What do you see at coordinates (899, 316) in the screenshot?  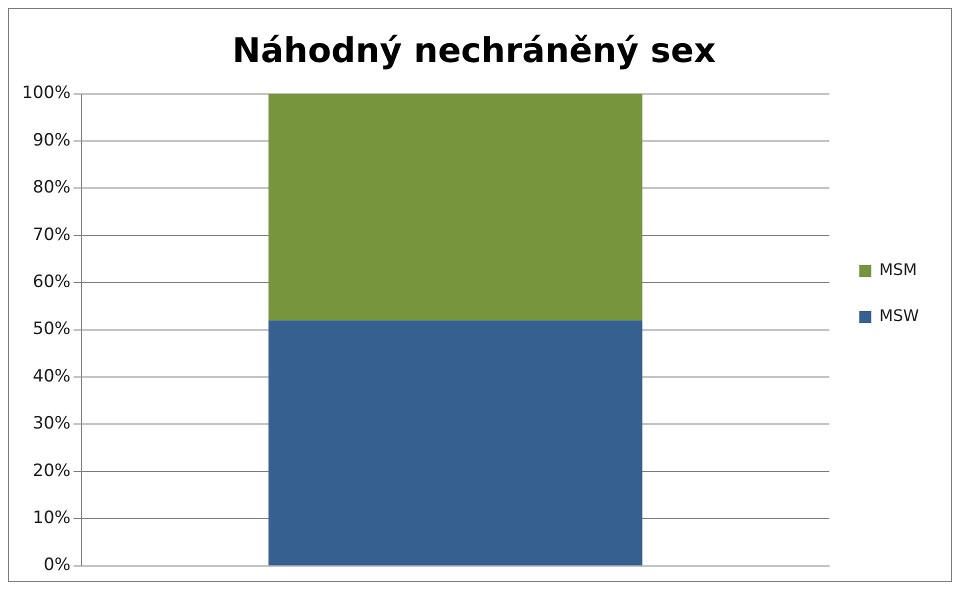 I see `legend-label: MSW` at bounding box center [899, 316].